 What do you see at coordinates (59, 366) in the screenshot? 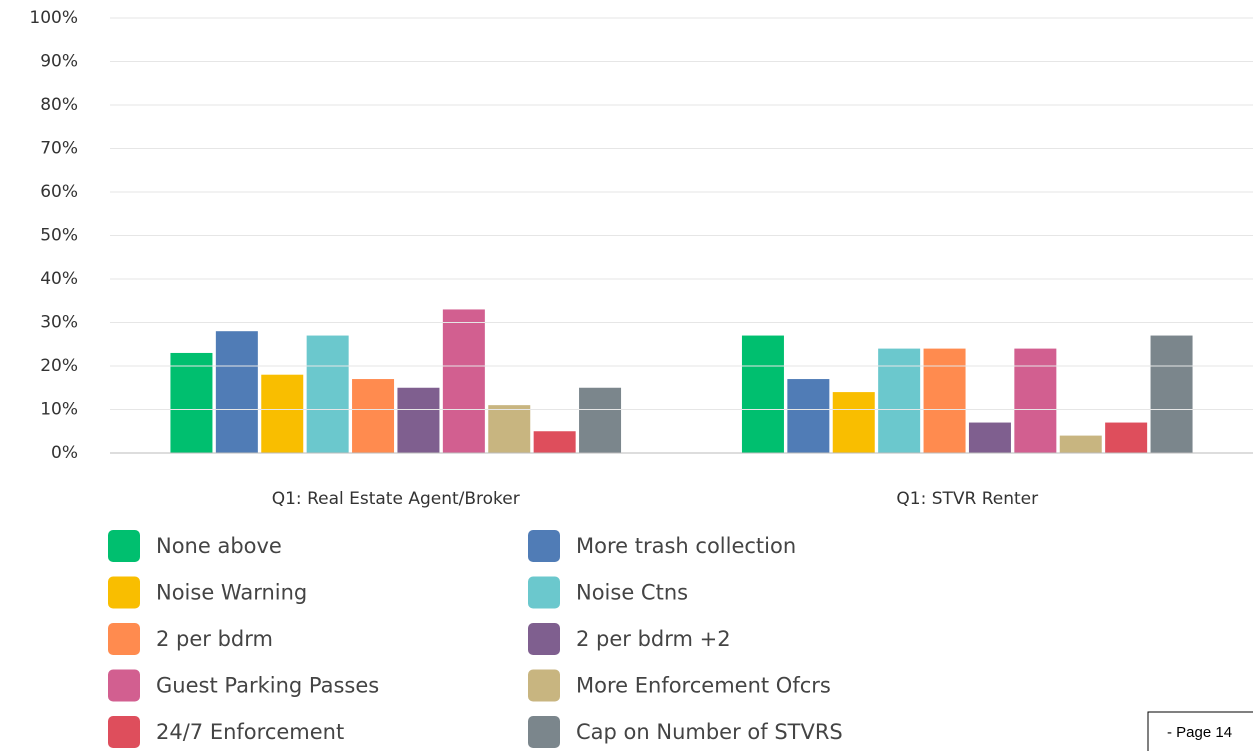
I see `y-tick-label: 20%` at bounding box center [59, 366].